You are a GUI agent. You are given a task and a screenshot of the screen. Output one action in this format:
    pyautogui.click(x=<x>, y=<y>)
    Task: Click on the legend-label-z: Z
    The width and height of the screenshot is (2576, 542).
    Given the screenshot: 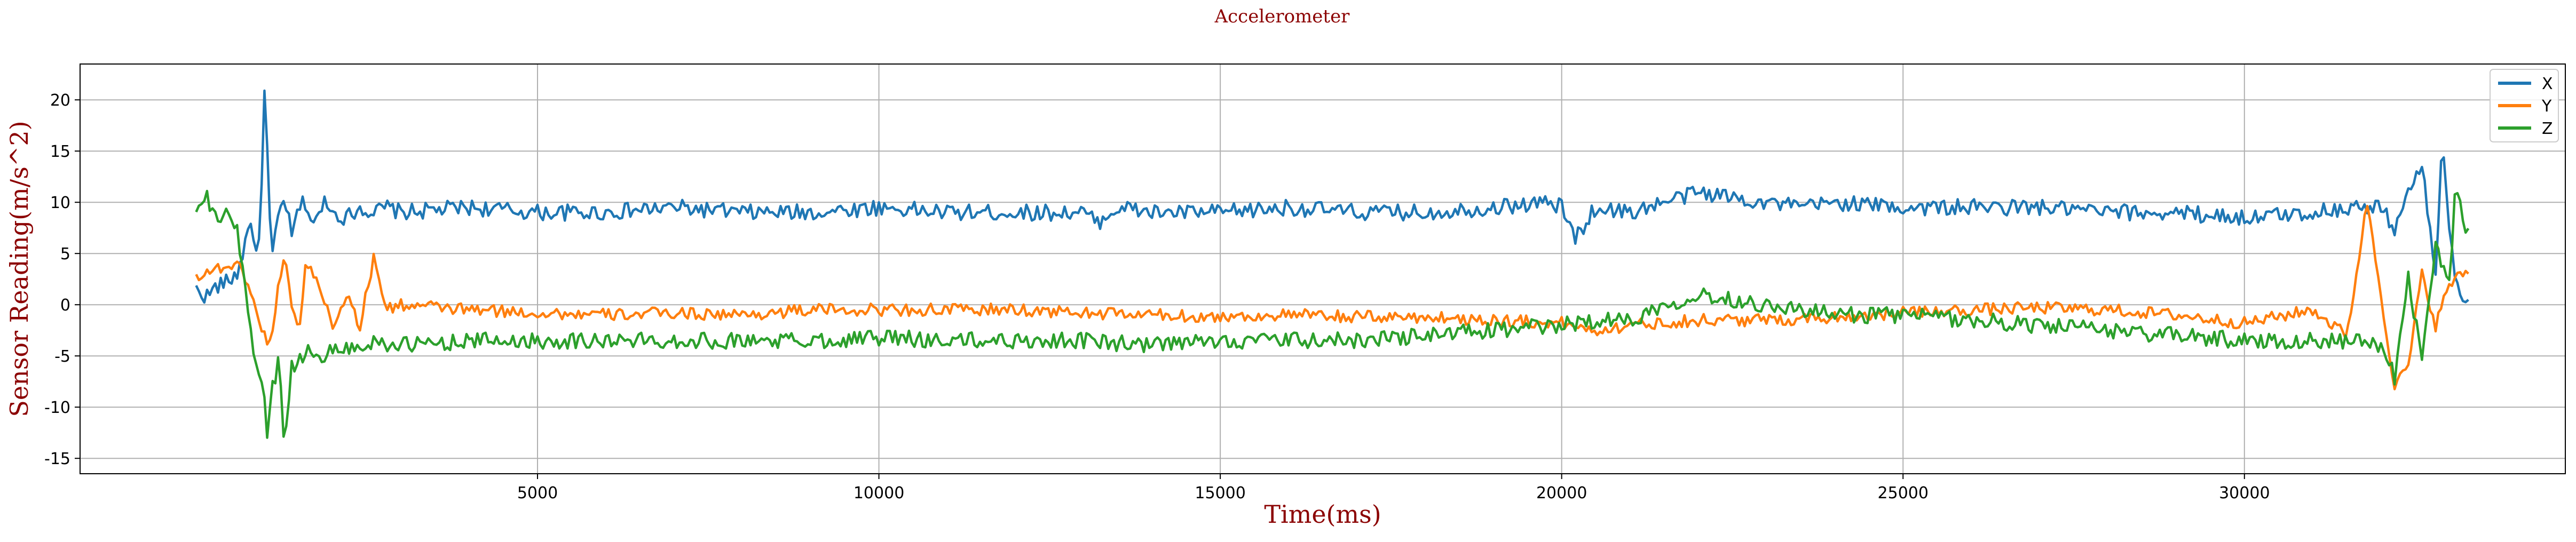 What is the action you would take?
    pyautogui.click(x=2547, y=128)
    